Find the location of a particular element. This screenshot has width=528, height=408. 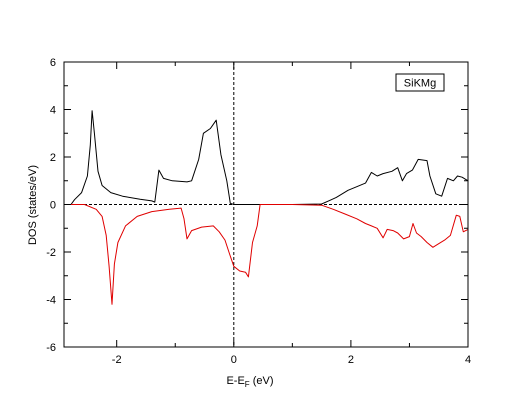

x-axis-title: E-EF (eV) is located at coordinates (249, 382).